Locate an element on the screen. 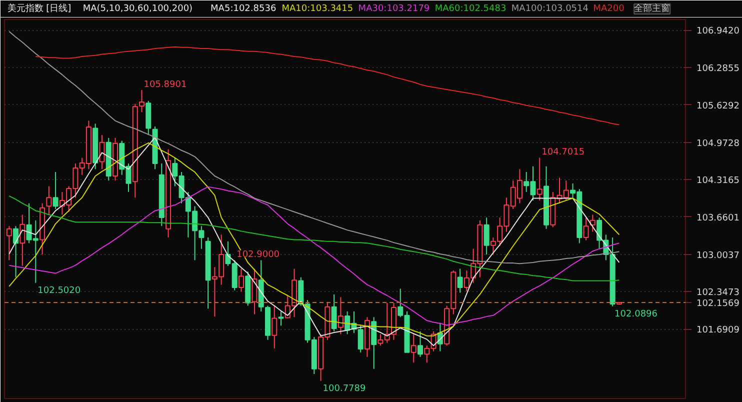 This screenshot has height=402, width=742. annotation: 105.8901 is located at coordinates (165, 85).